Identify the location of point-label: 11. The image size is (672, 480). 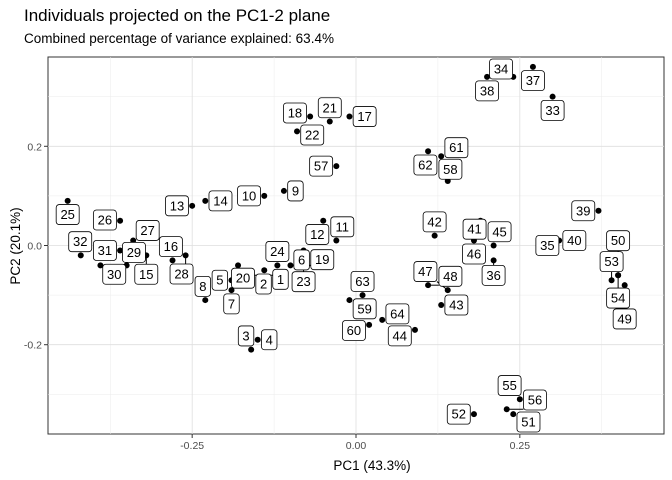
(343, 226).